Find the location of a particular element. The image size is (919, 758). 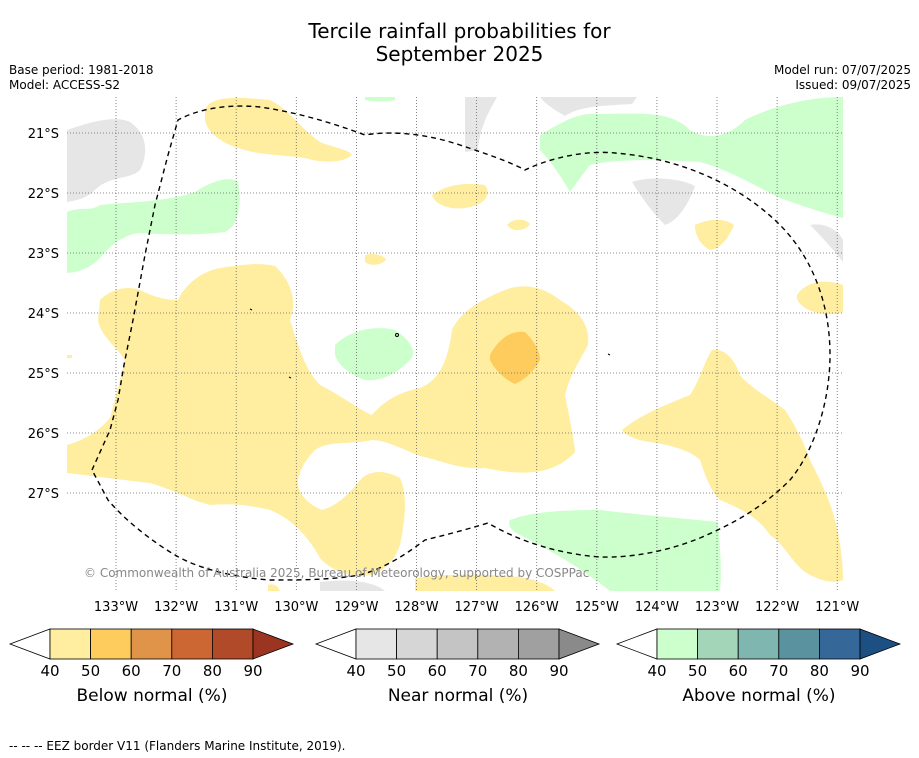

latitude-label: 22°S is located at coordinates (43, 194).